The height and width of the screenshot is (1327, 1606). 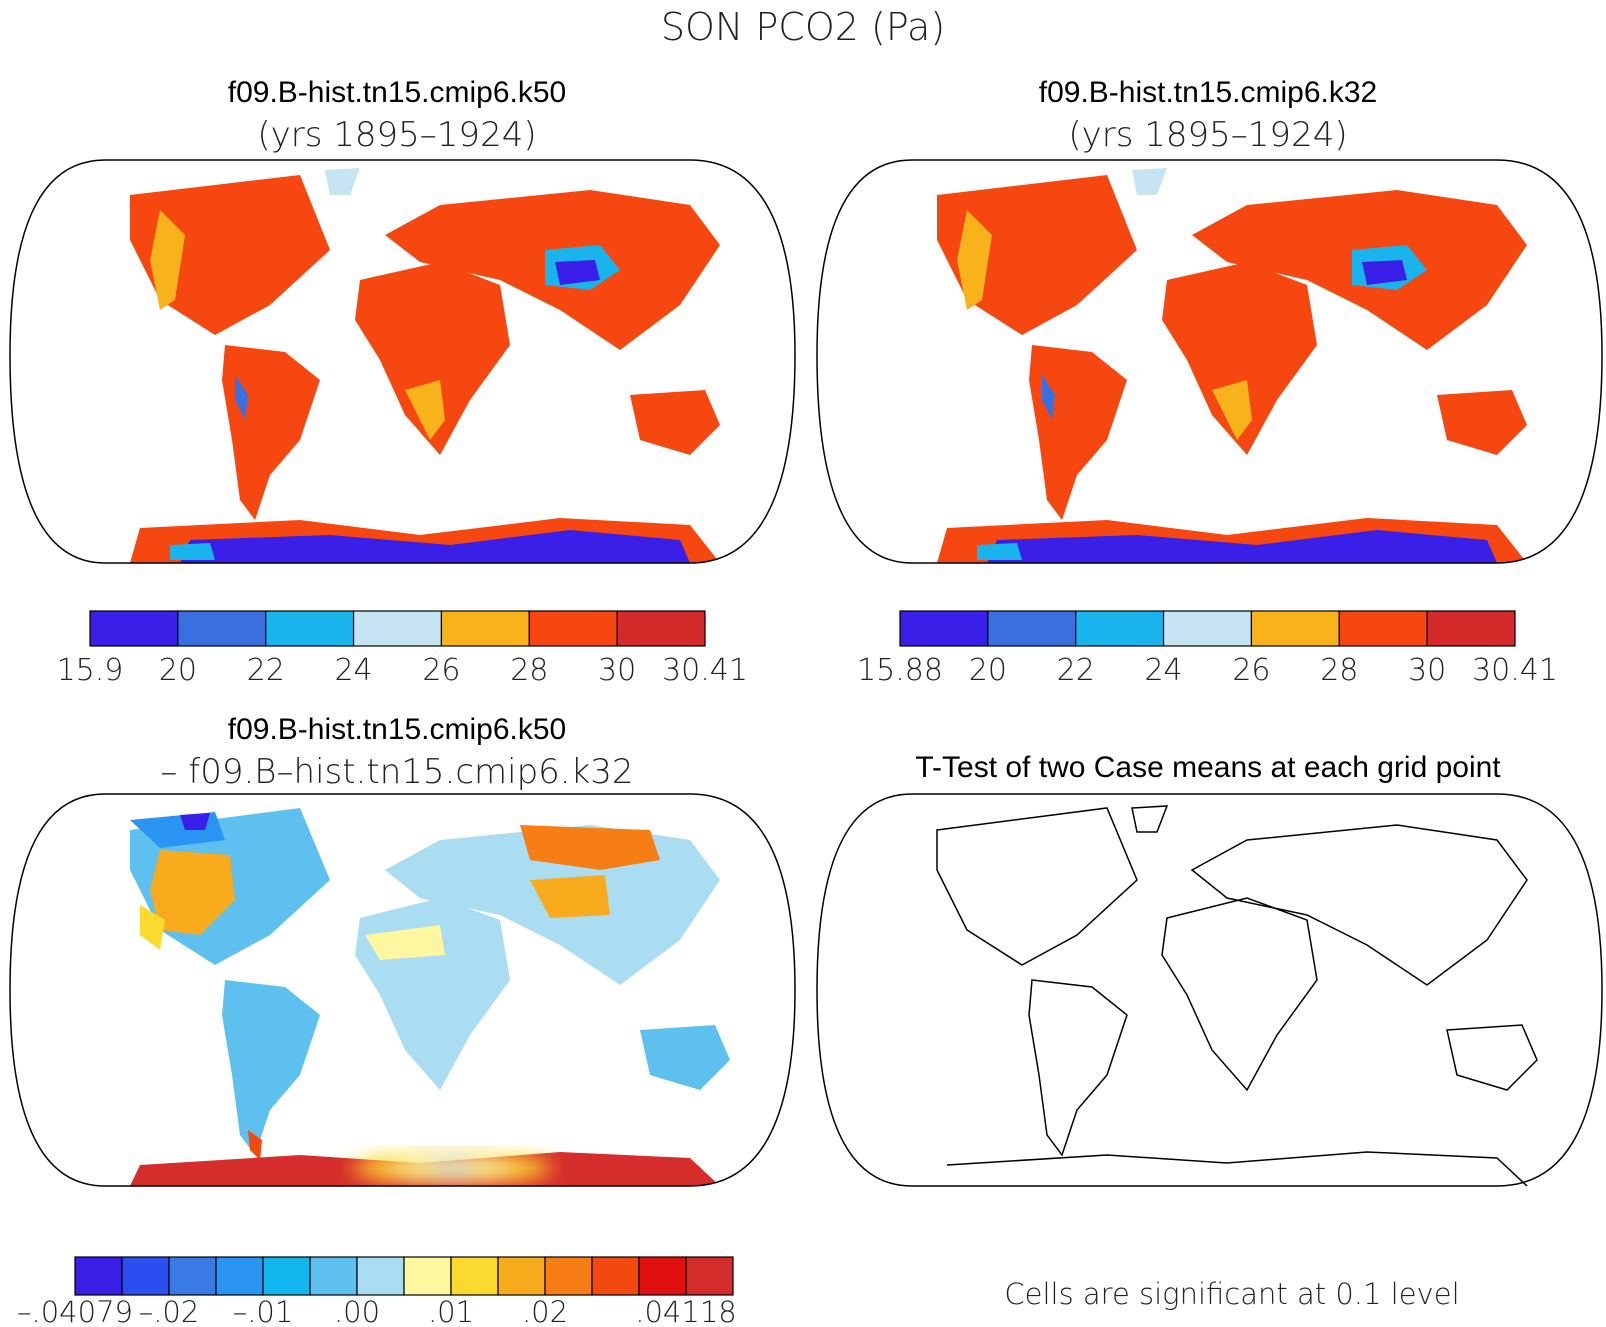 I want to click on colorbar-tick-label: 28, so click(x=529, y=670).